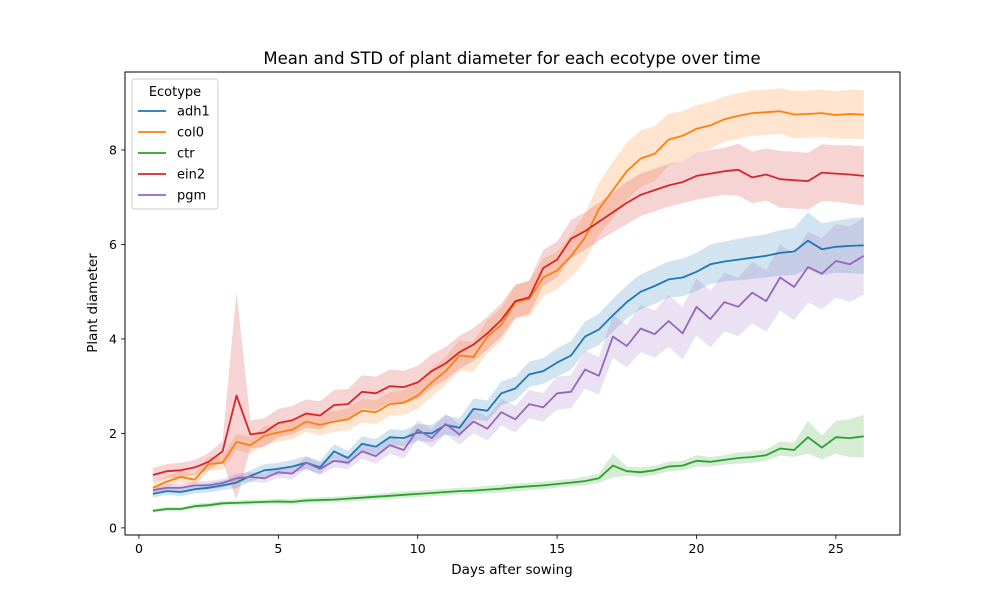 Image resolution: width=1000 pixels, height=600 pixels. I want to click on legend-title: Ecotype, so click(175, 92).